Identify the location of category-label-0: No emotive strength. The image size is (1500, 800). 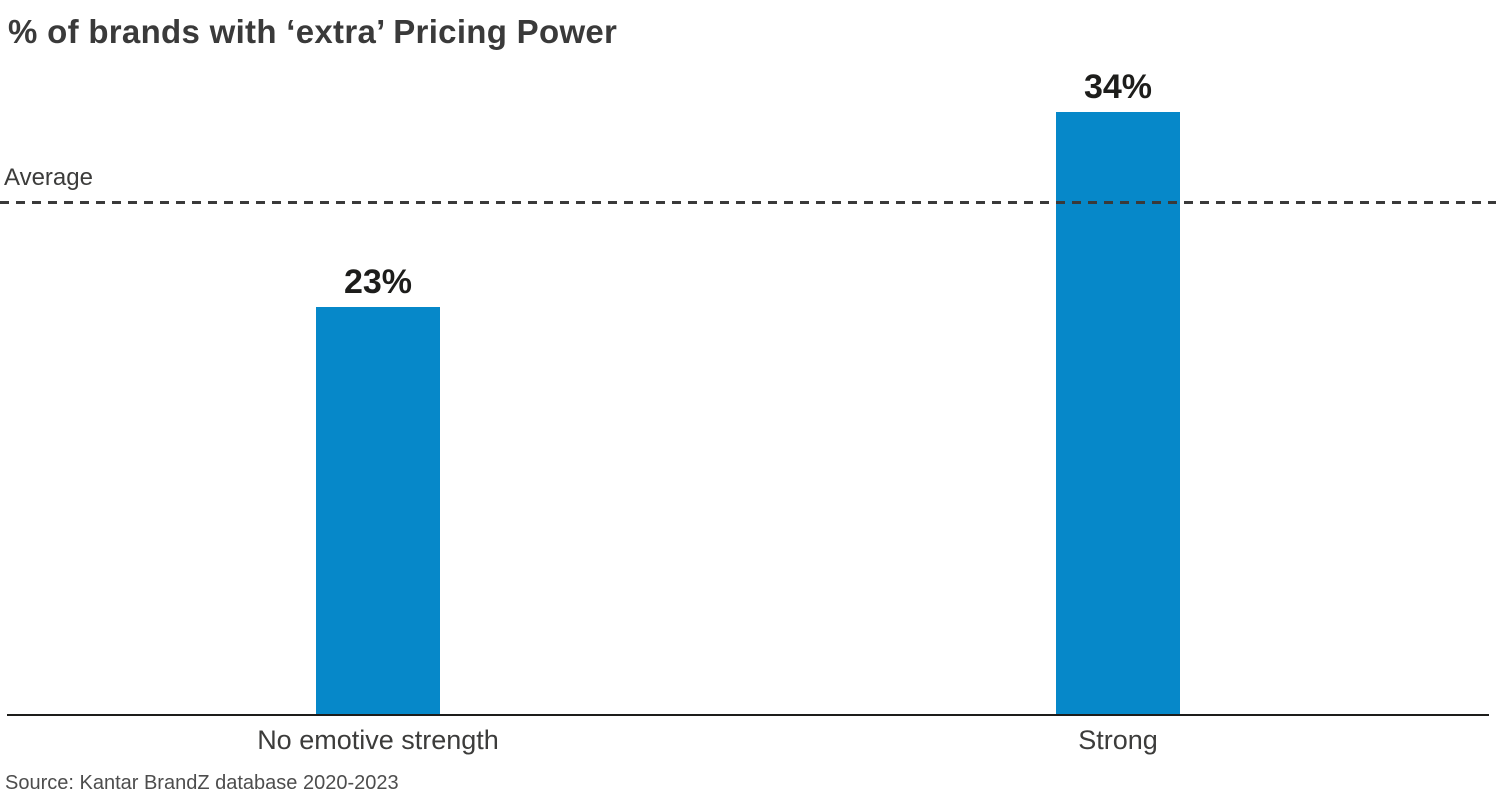
(378, 740).